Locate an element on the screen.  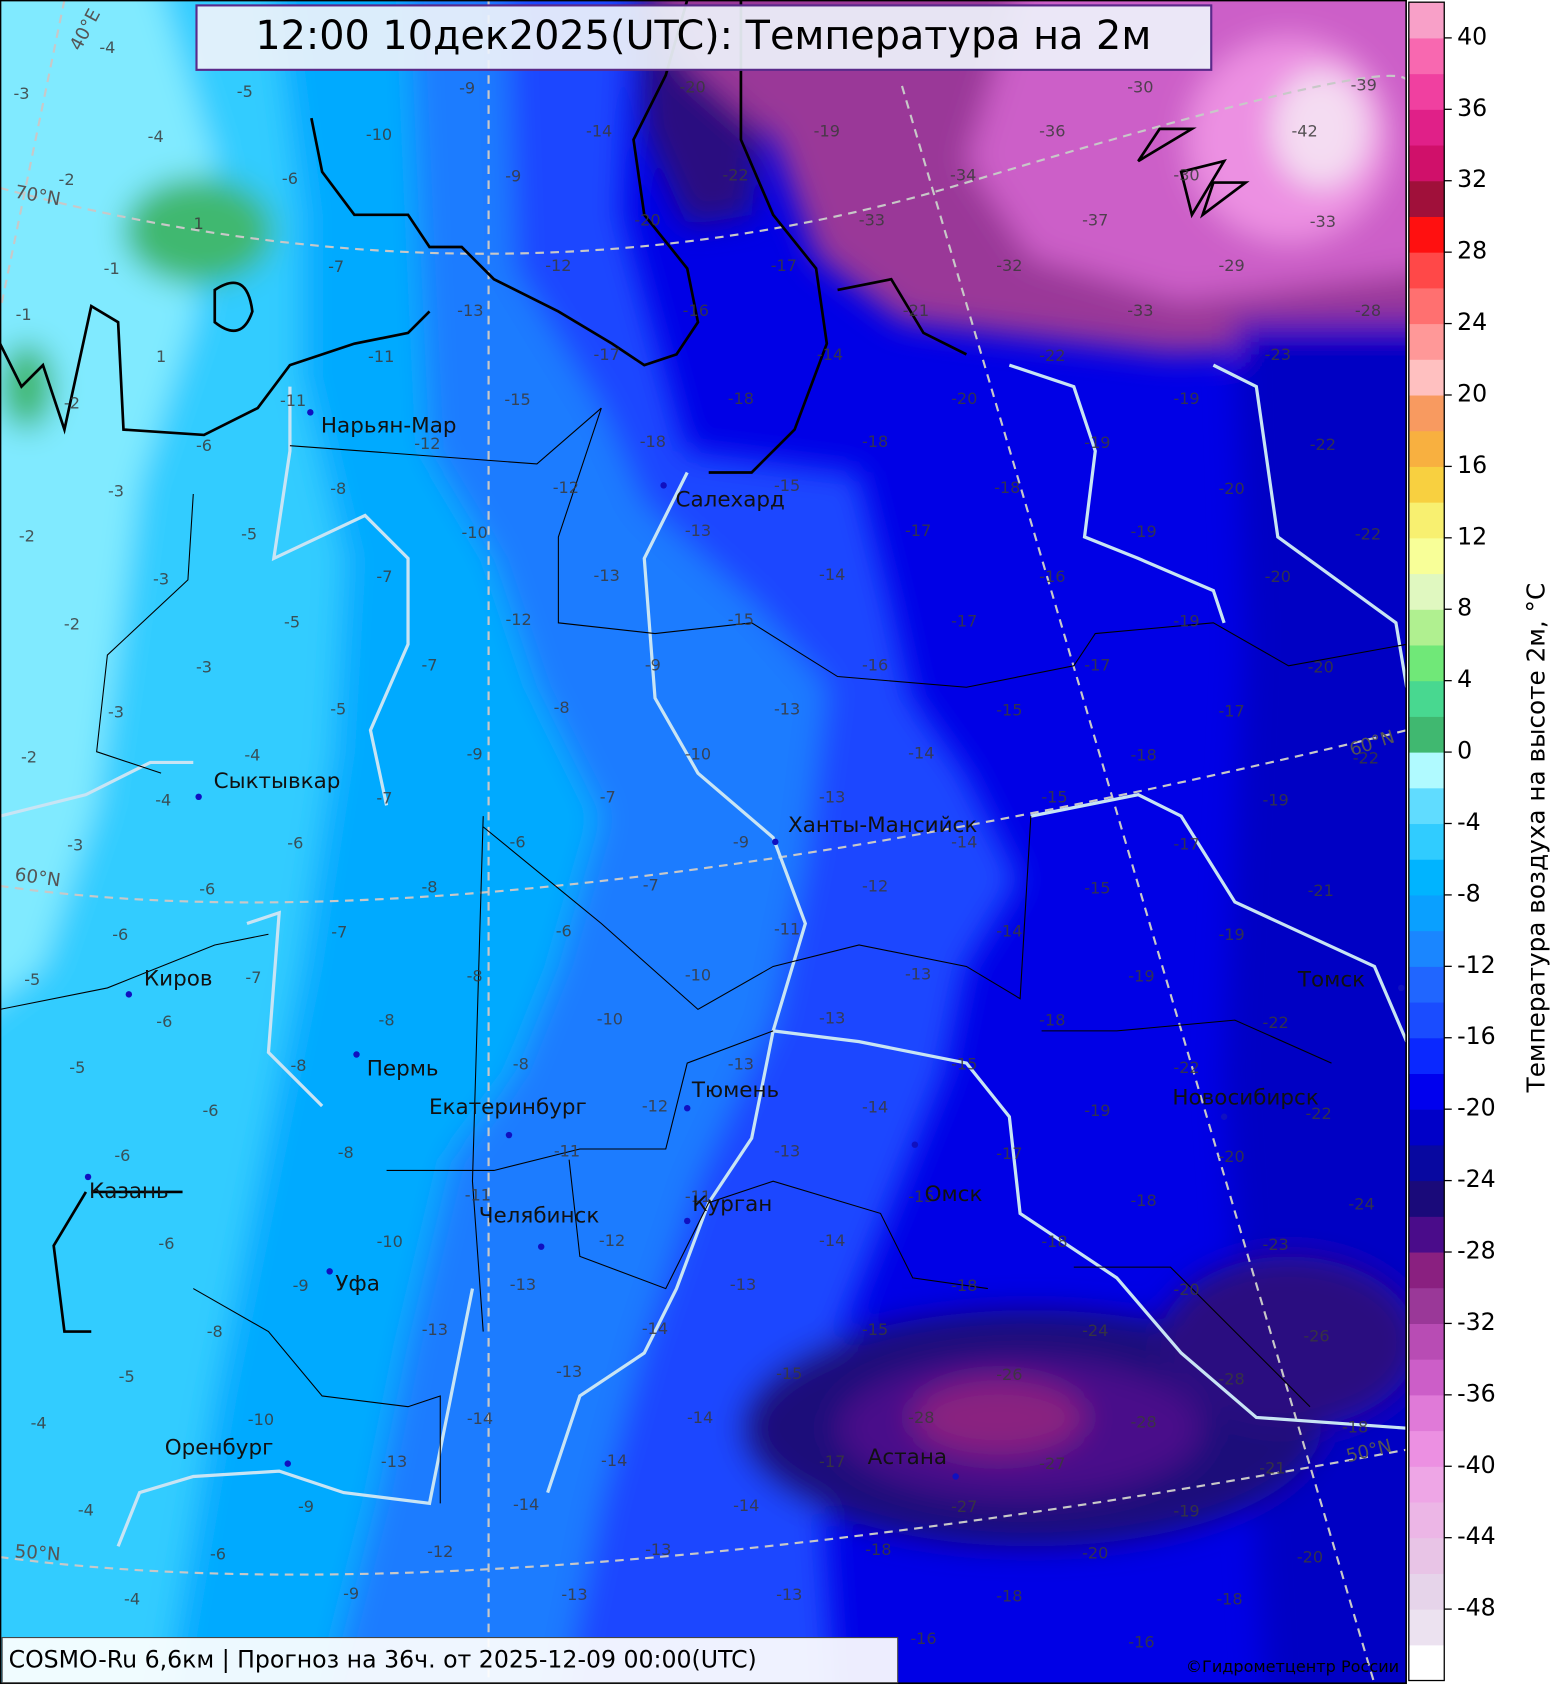
colorbar-tick-label: -40 is located at coordinates (1476, 1465).